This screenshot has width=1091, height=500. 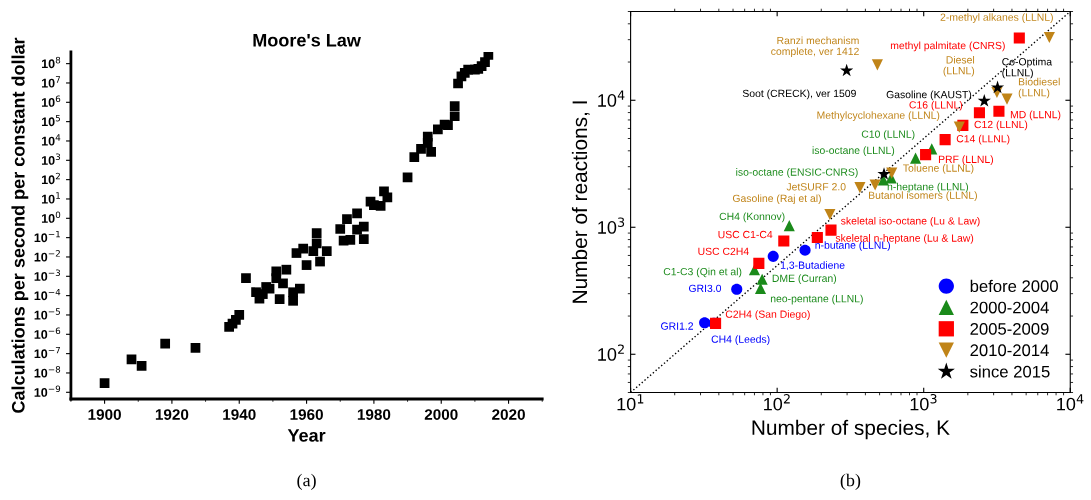 I want to click on y-tick-label: 10$^{−2}$, so click(x=47, y=256).